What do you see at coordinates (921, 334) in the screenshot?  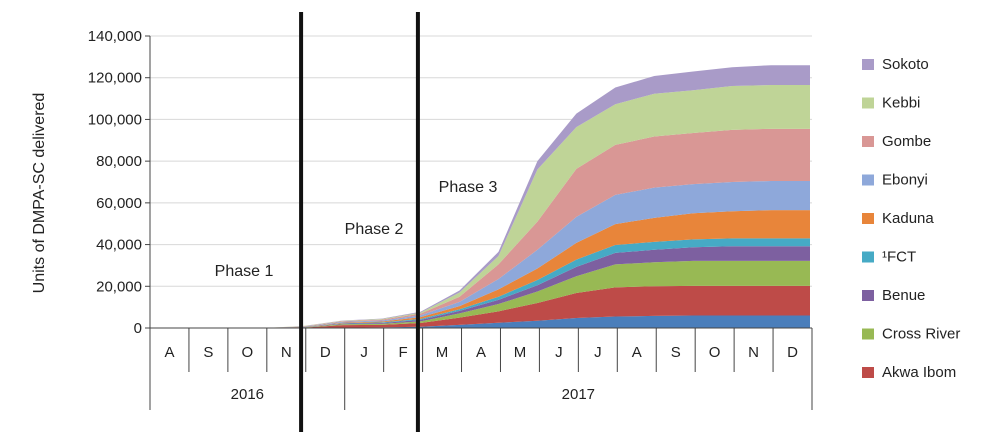 I see `legend-label: Cross River` at bounding box center [921, 334].